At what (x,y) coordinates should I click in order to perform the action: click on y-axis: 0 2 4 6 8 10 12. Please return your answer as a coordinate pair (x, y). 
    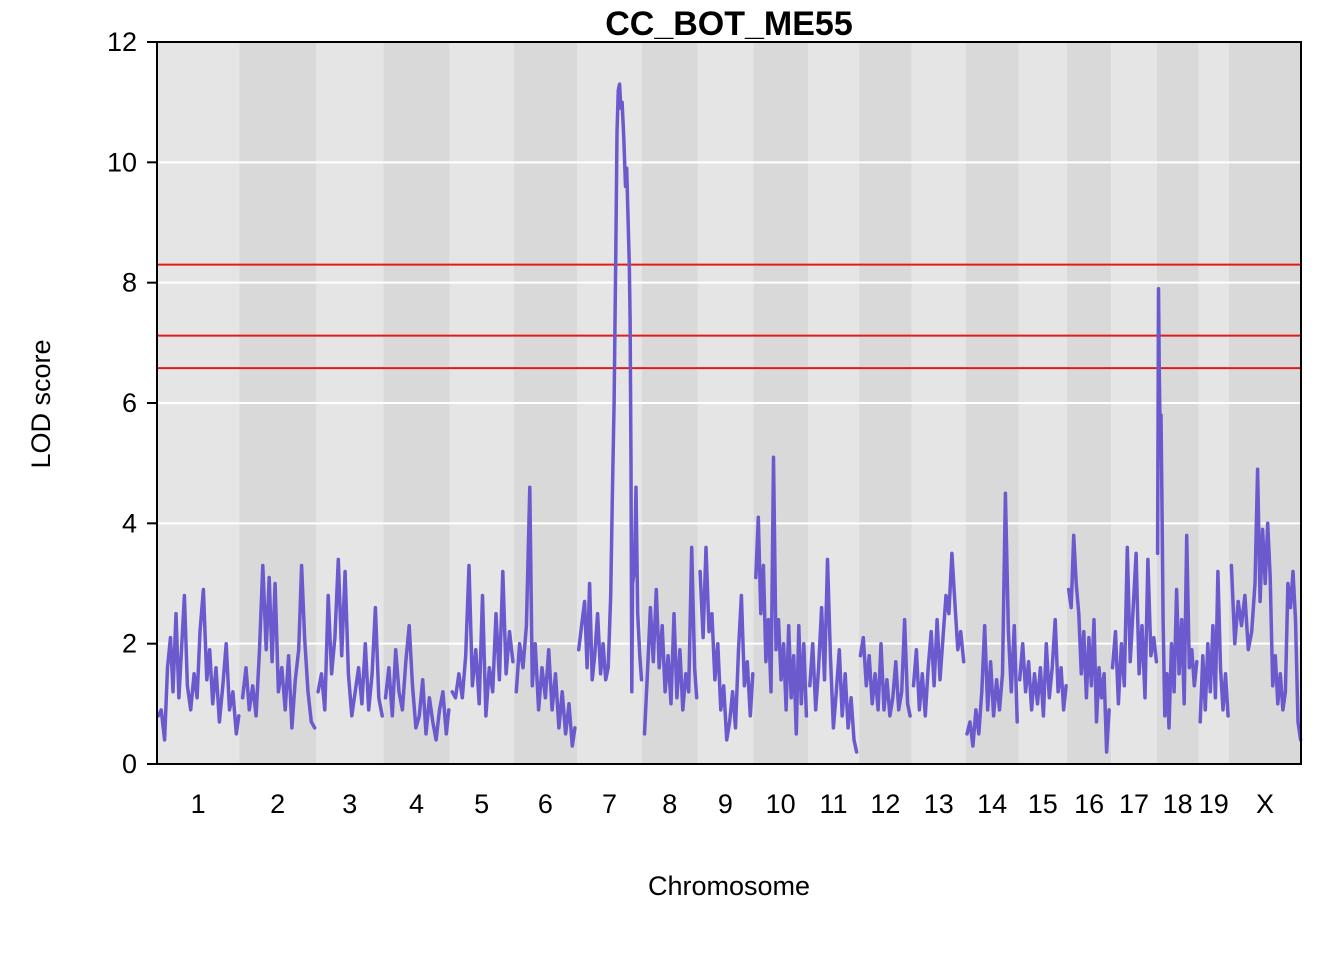
    Looking at the image, I should click on (132, 403).